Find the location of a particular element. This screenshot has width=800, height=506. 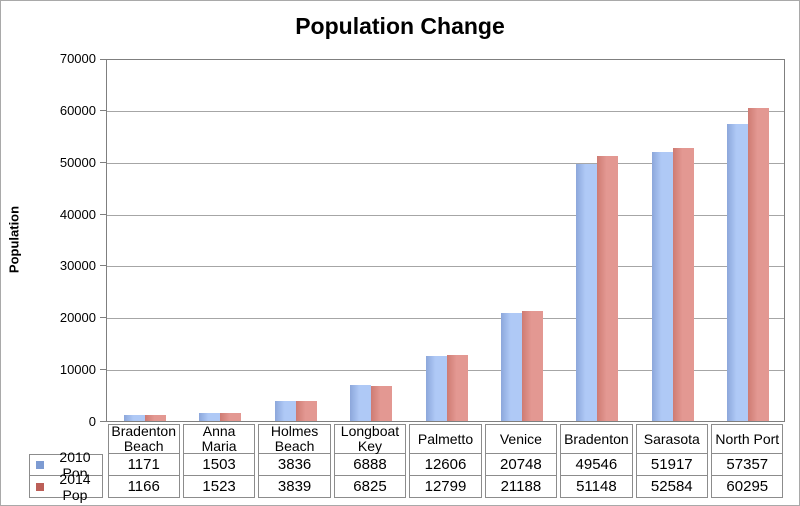

table-header-north-port: North Port is located at coordinates (747, 439).